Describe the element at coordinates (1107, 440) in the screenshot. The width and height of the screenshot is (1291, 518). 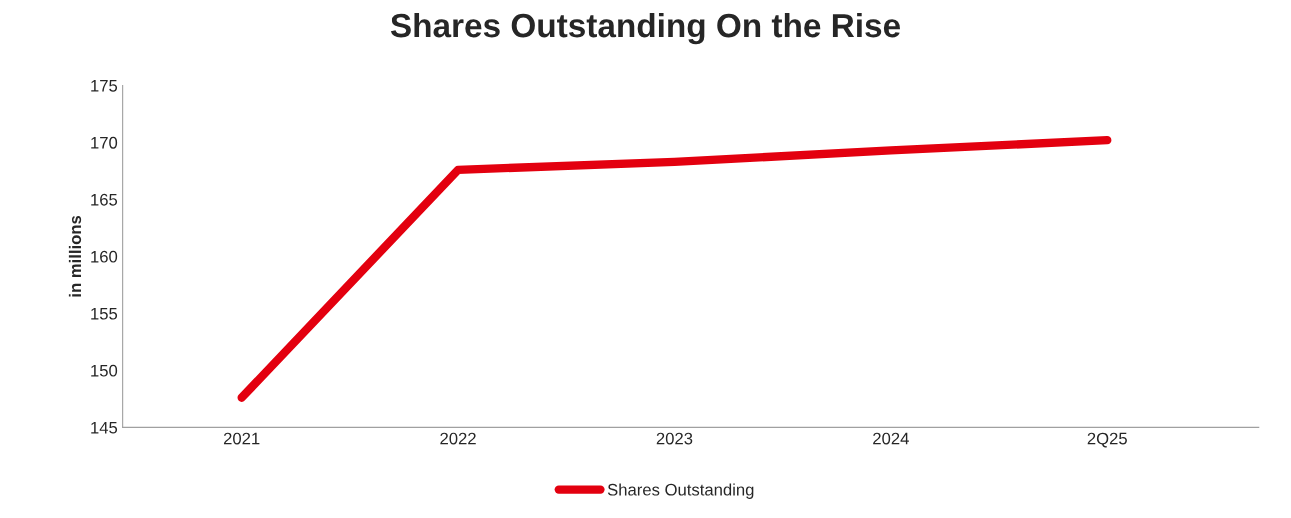
I see `x-tick-label: 2Q25` at that location.